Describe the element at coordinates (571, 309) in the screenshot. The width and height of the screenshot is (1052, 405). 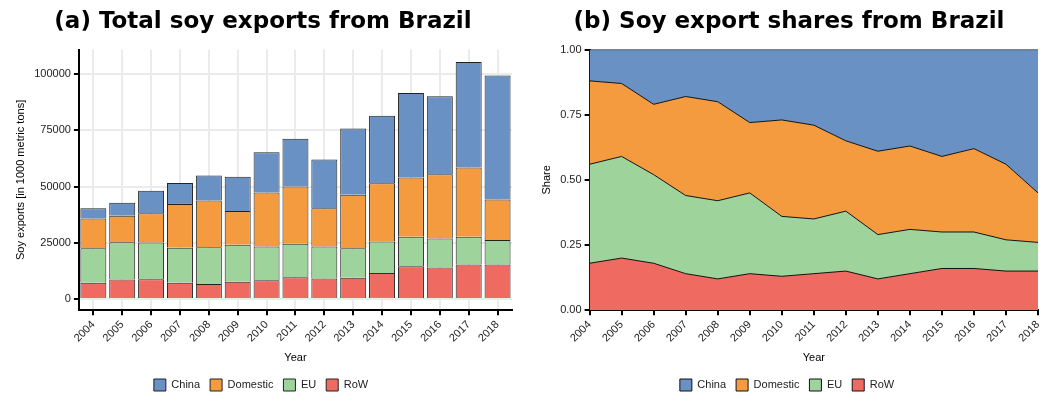
I see `y-tick-label: 0.00` at that location.